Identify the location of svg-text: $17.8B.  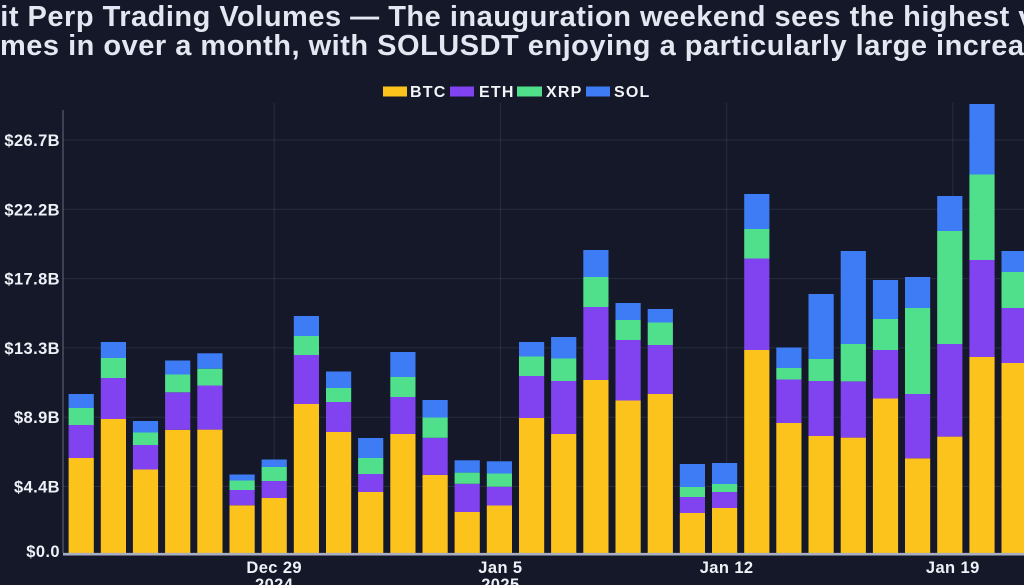
(32, 280).